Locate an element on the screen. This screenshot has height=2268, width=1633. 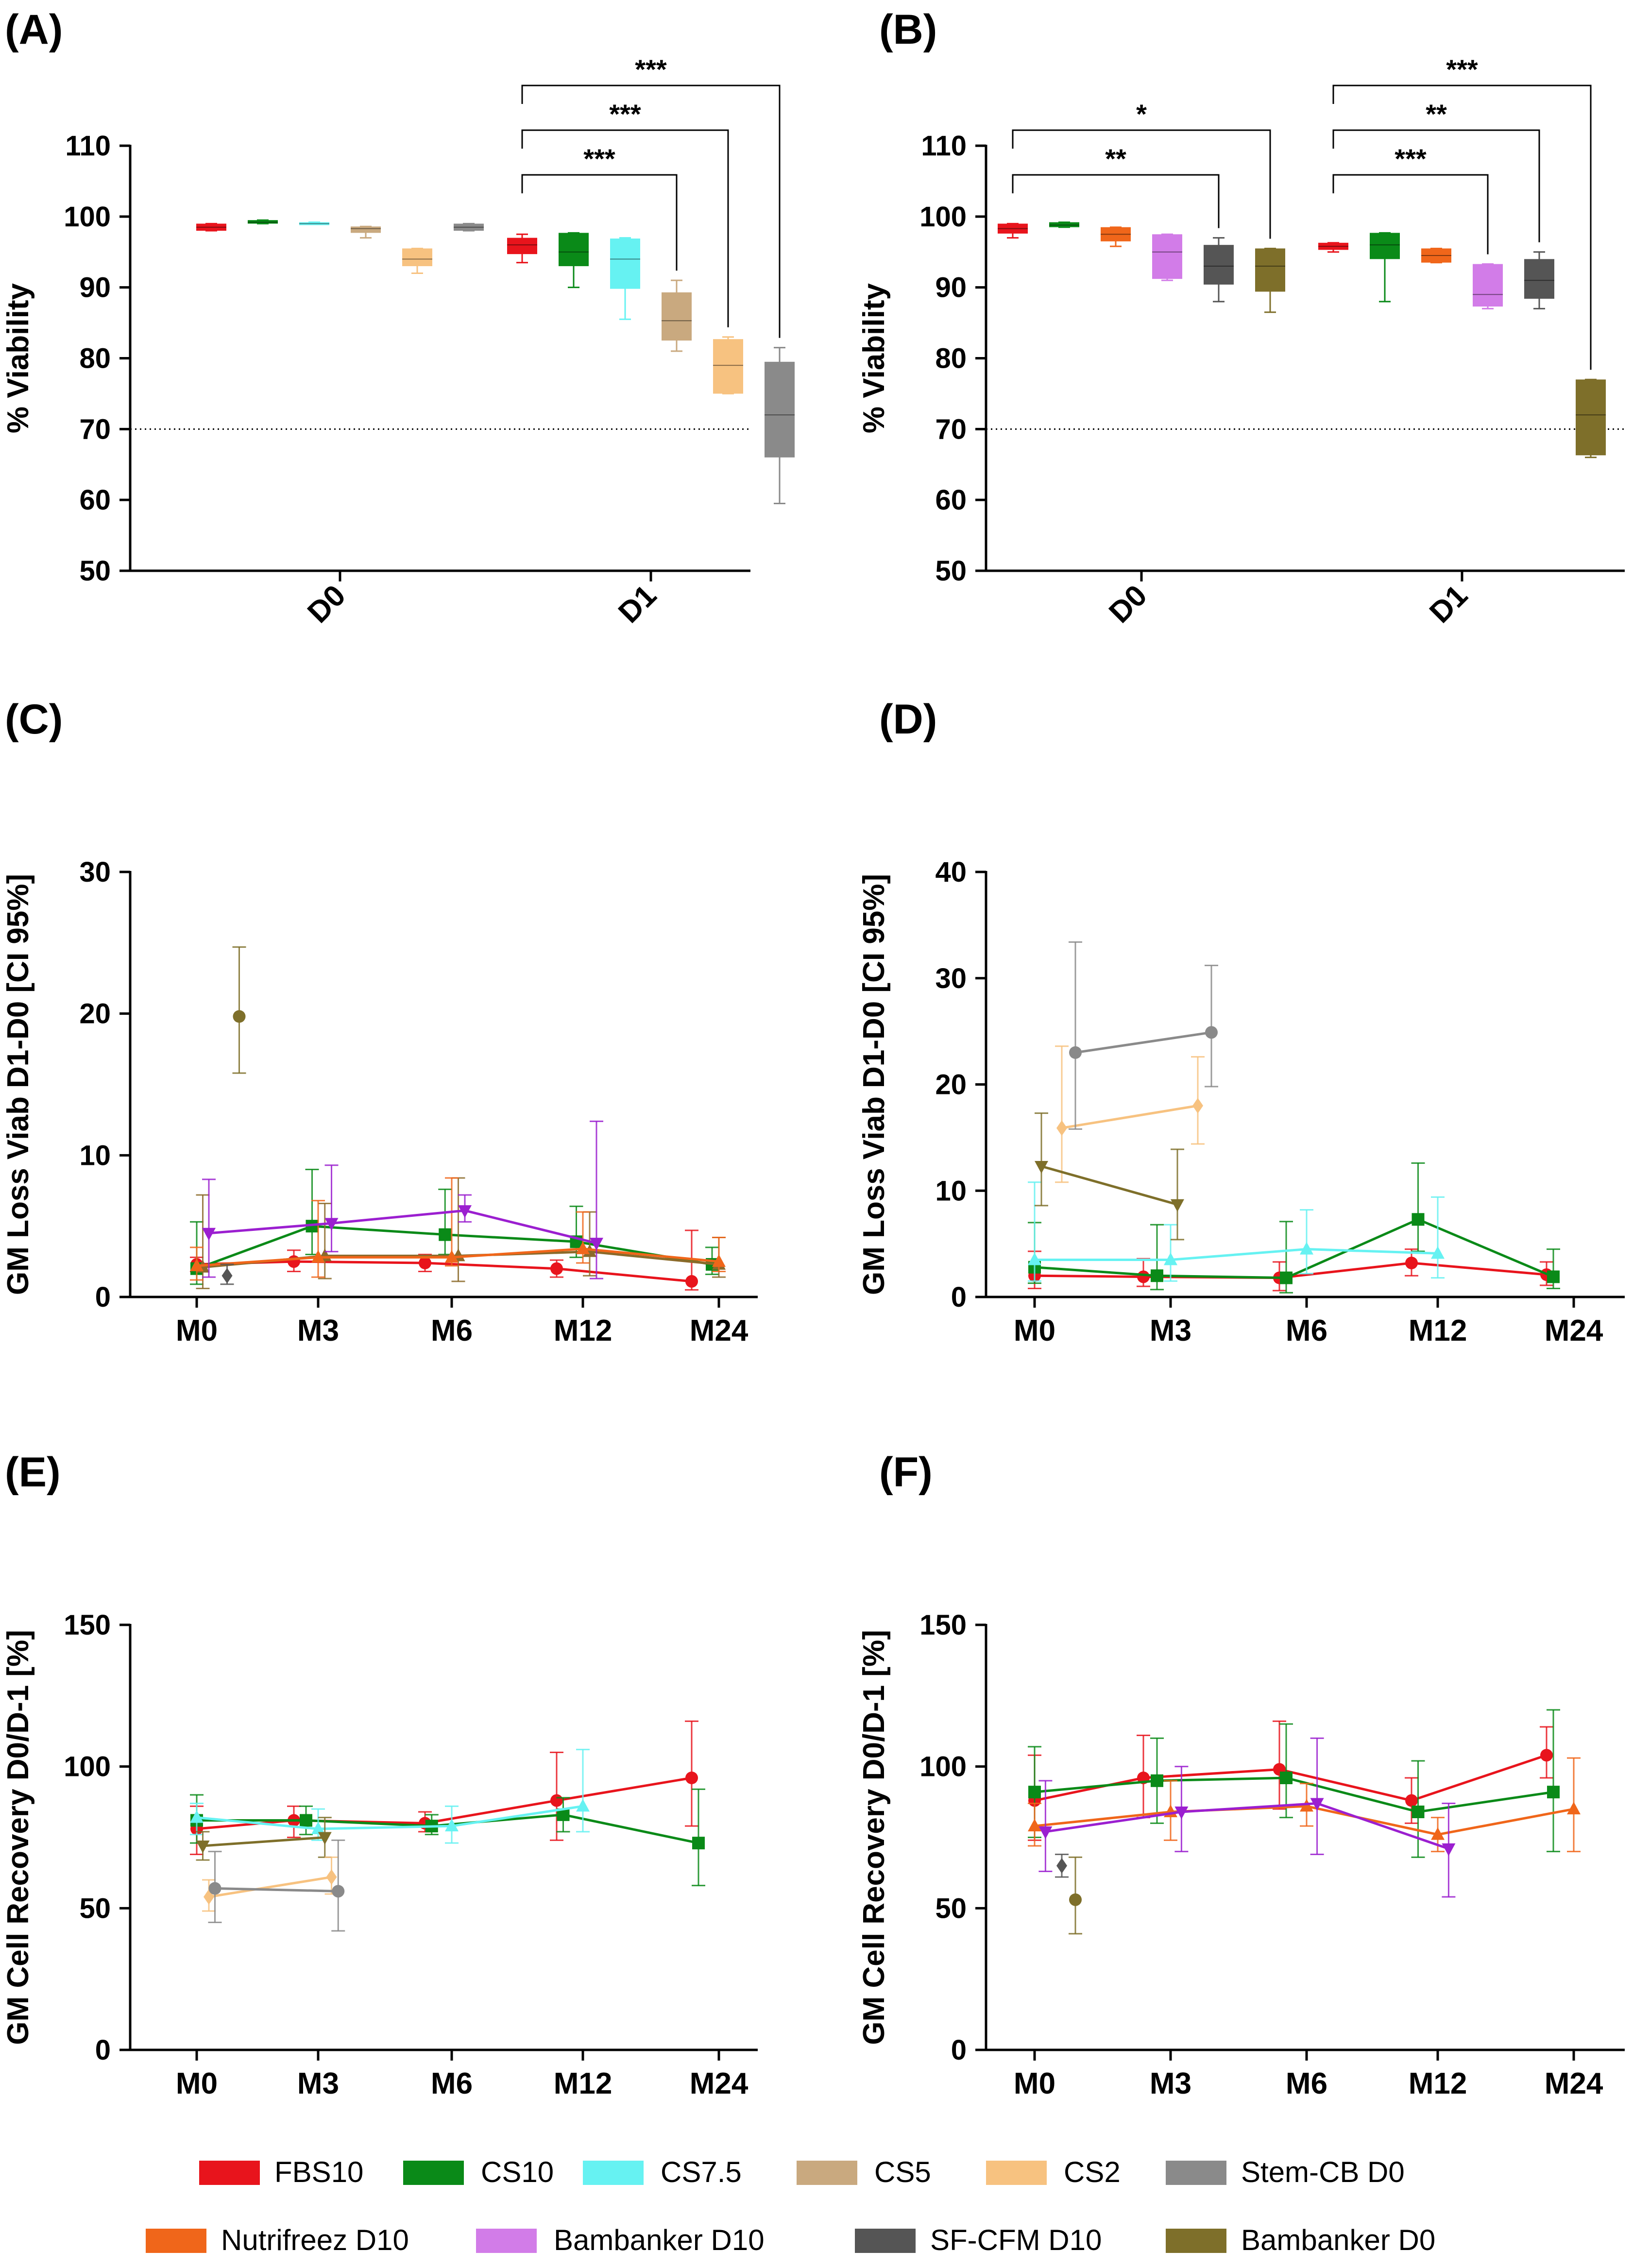
y-axis-title: GM Cell Recovery D0/D-1 [%] is located at coordinates (18, 1837).